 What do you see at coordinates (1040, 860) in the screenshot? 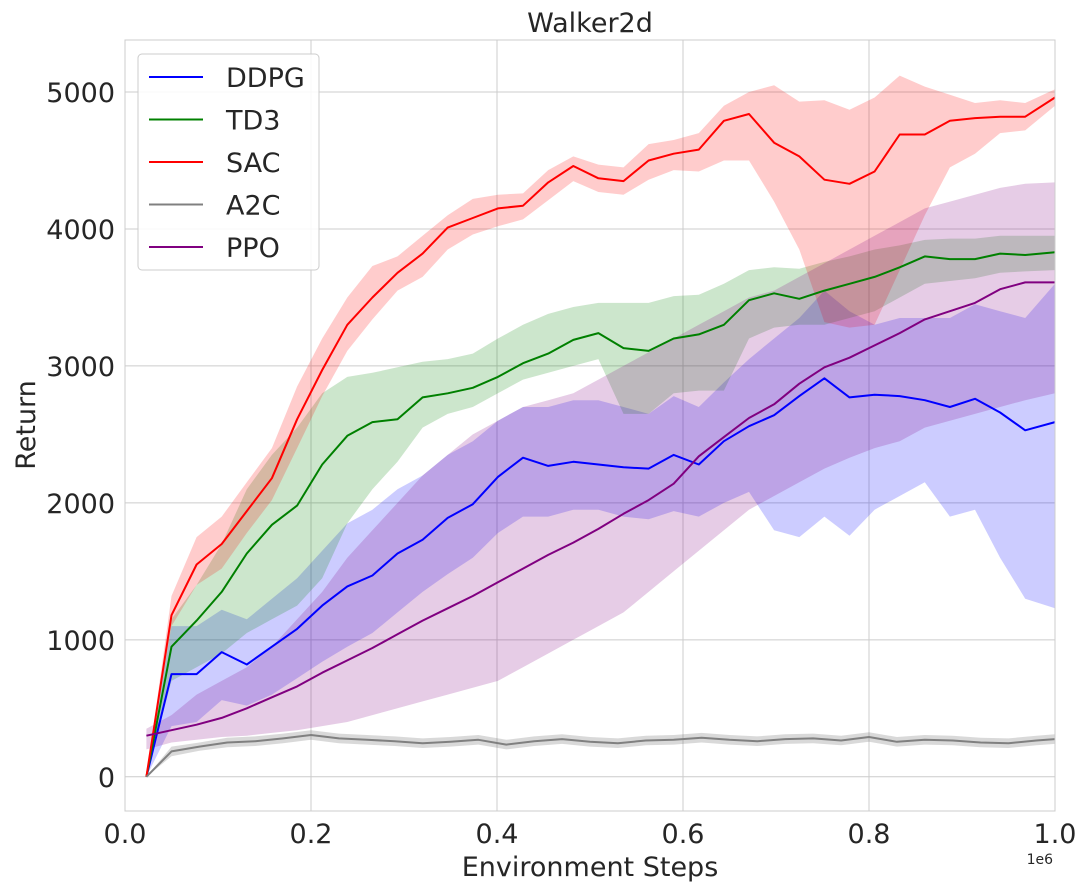
I see `x-axis-offset-label: 1e6` at bounding box center [1040, 860].